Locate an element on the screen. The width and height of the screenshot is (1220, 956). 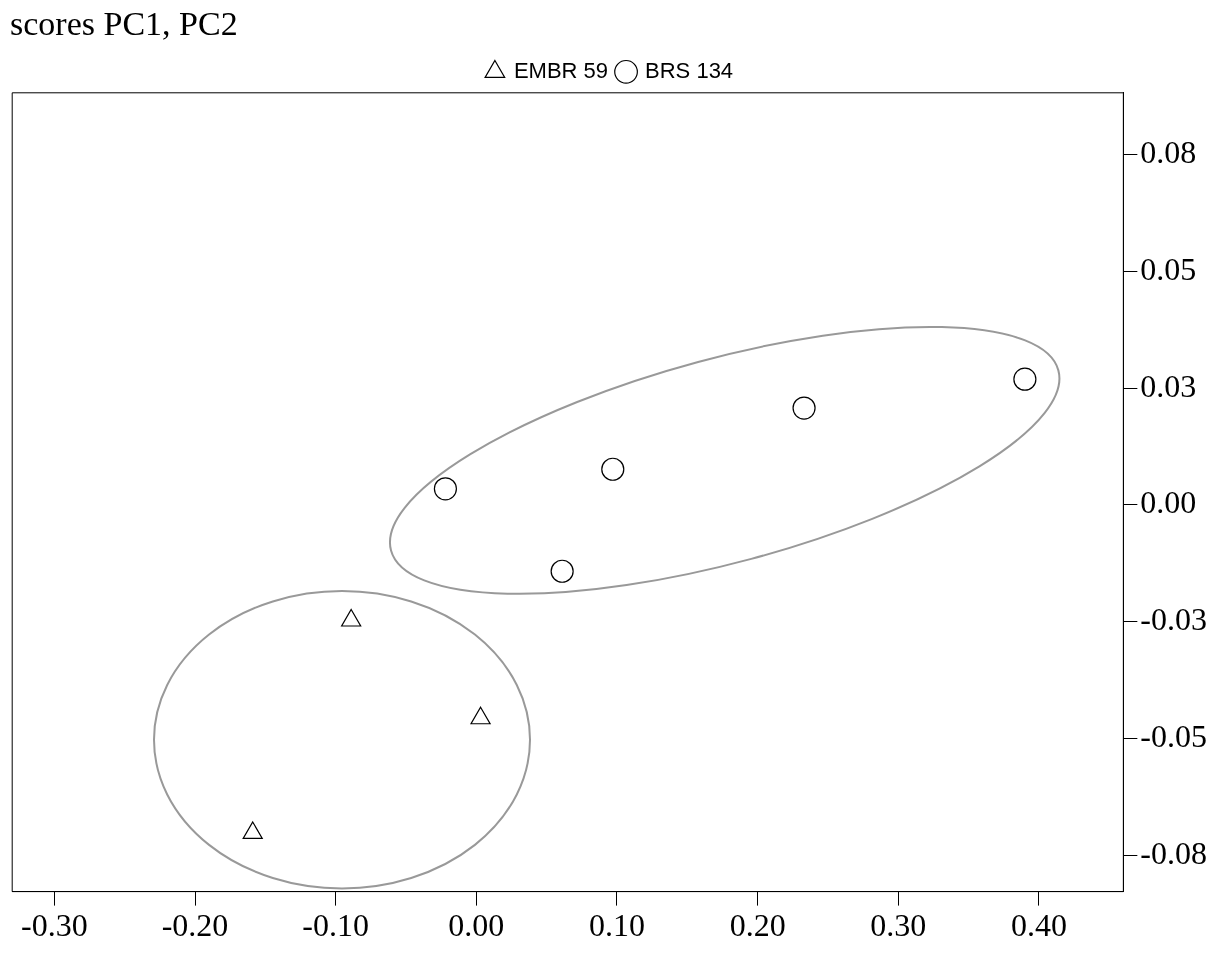
chart-title: scores PC1, PC2 is located at coordinates (124, 24).